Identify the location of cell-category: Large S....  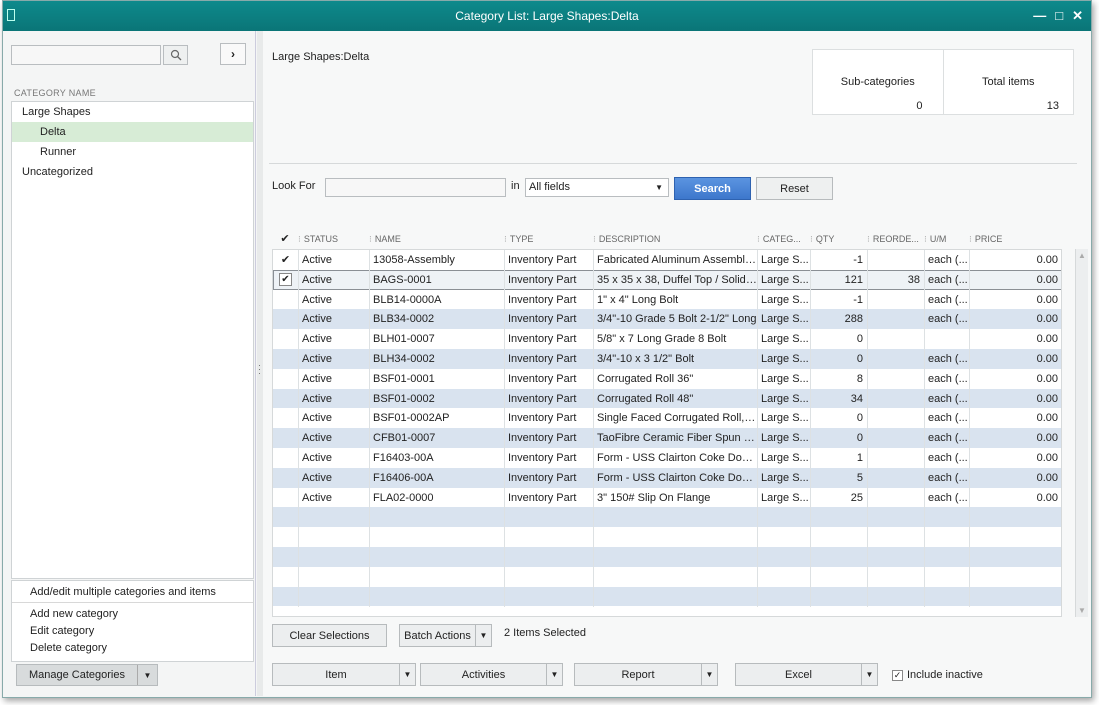
(784, 438).